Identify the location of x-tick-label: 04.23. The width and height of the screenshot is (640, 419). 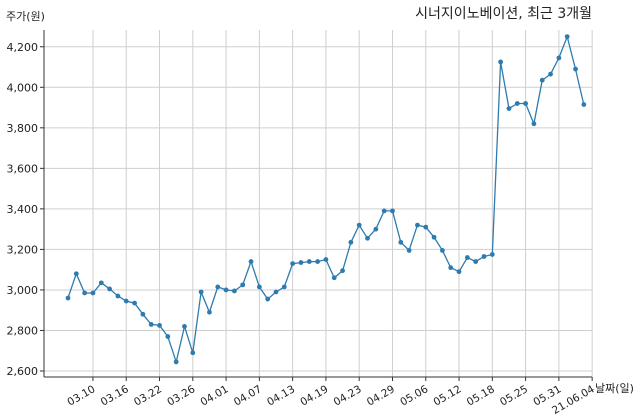
(348, 395).